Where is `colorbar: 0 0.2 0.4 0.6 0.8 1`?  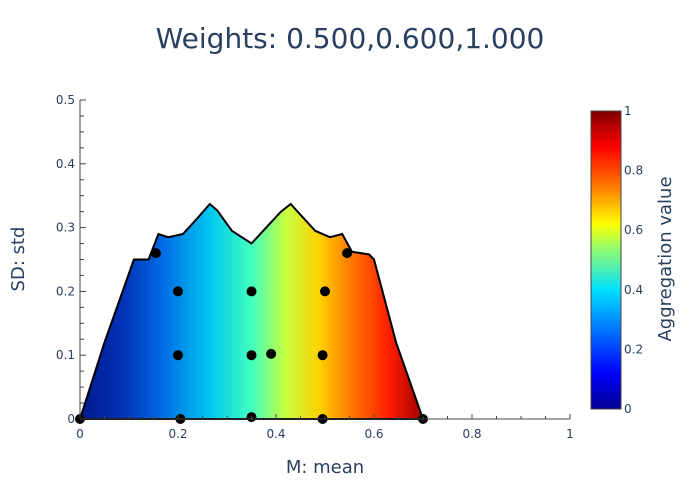 colorbar: 0 0.2 0.4 0.6 0.8 1 is located at coordinates (616, 260).